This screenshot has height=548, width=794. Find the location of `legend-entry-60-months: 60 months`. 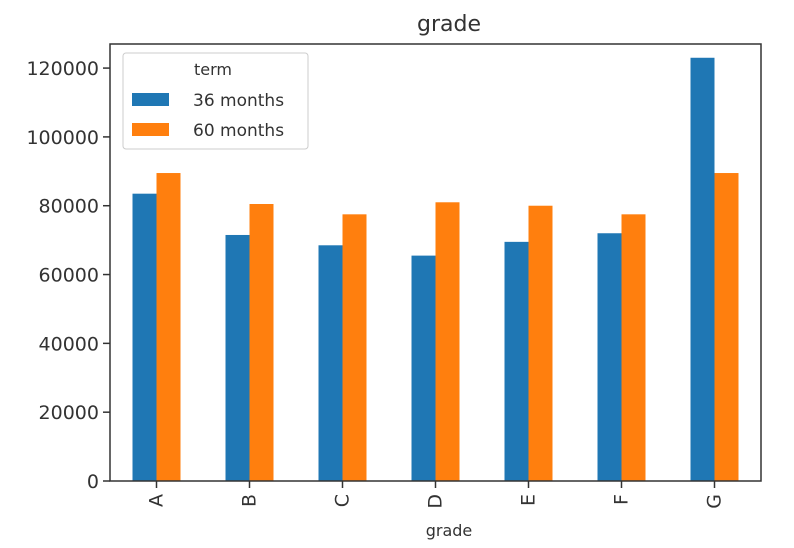

legend-entry-60-months: 60 months is located at coordinates (238, 131).